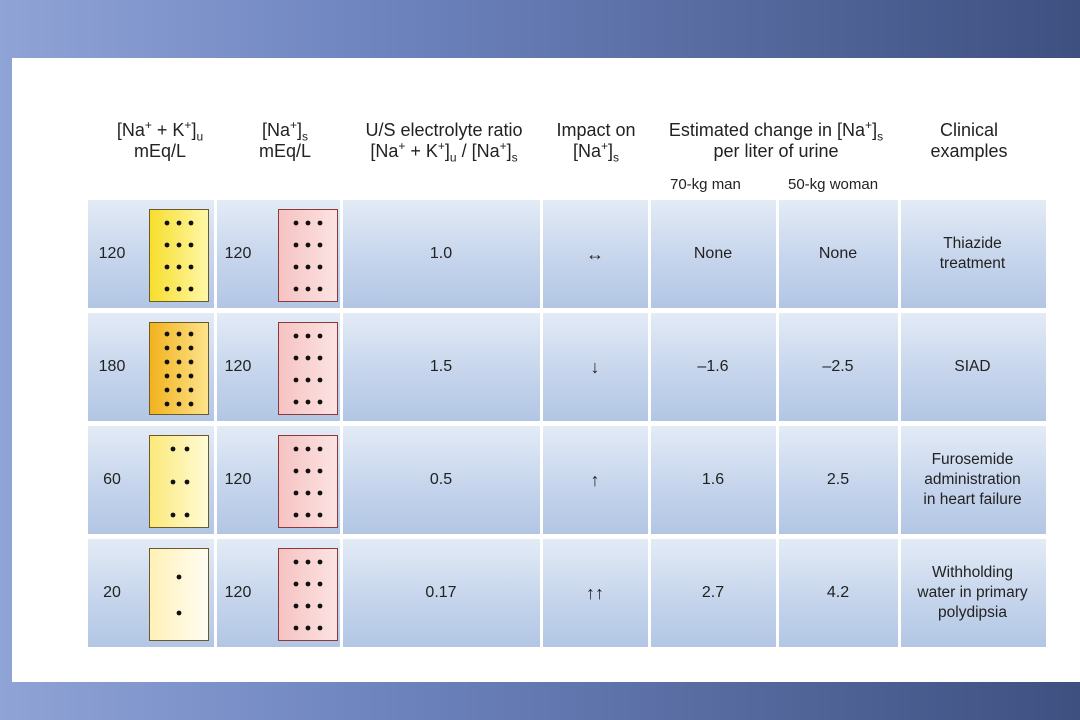 The image size is (1080, 720). I want to click on us-ratio-value: 1.0, so click(441, 253).